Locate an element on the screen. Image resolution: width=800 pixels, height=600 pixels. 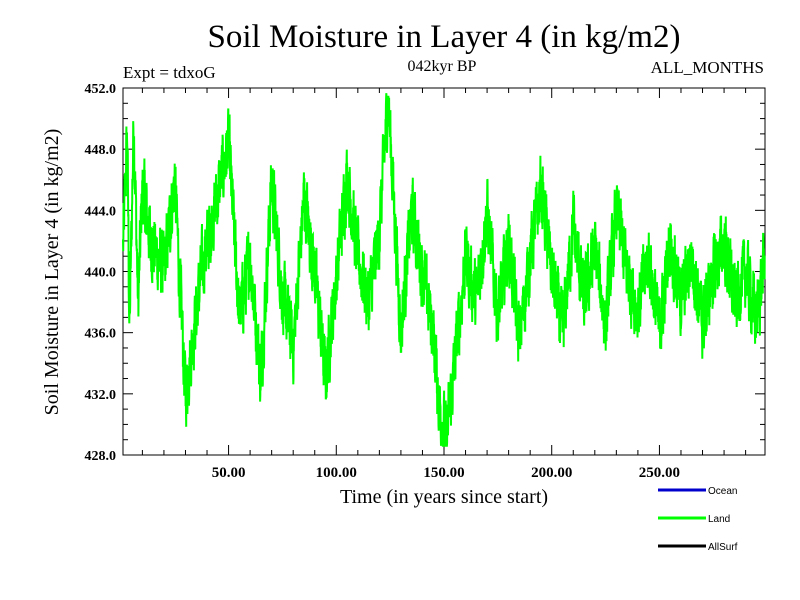
y-tick-label: 444.0 is located at coordinates (101, 211).